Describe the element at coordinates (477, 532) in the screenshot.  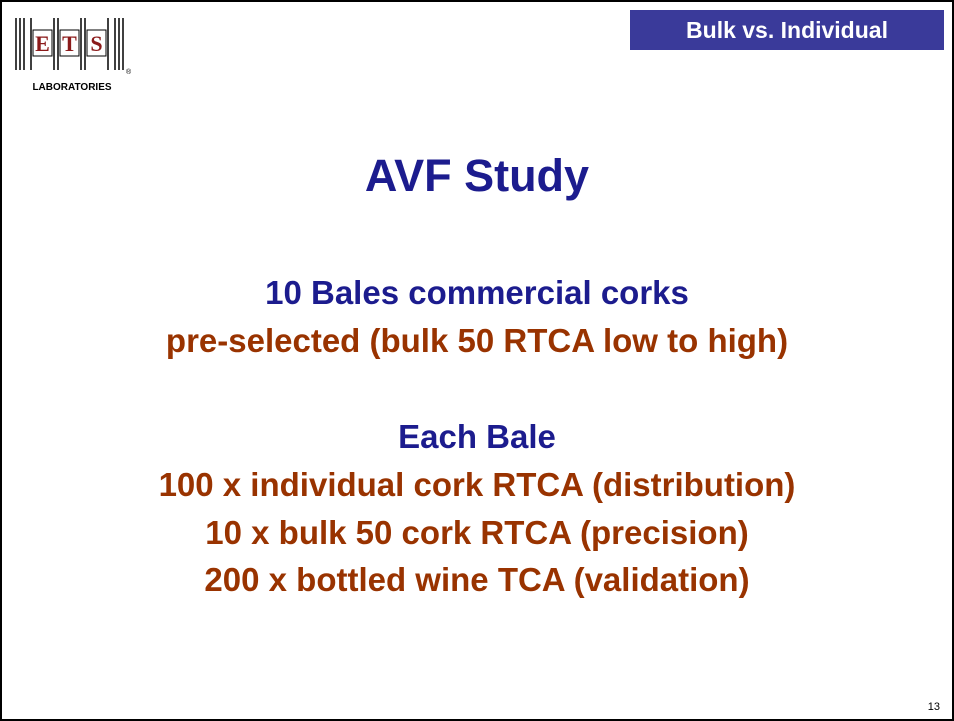
I see `block-line: 10 x bulk 50 cork RTCA (precision)` at that location.